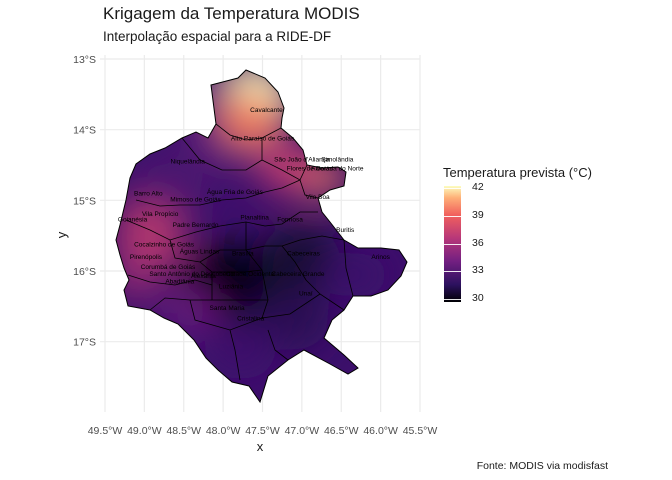 The image size is (672, 480). Describe the element at coordinates (263, 138) in the screenshot. I see `municipality-label: Alto Paraíso de Goiás` at that location.